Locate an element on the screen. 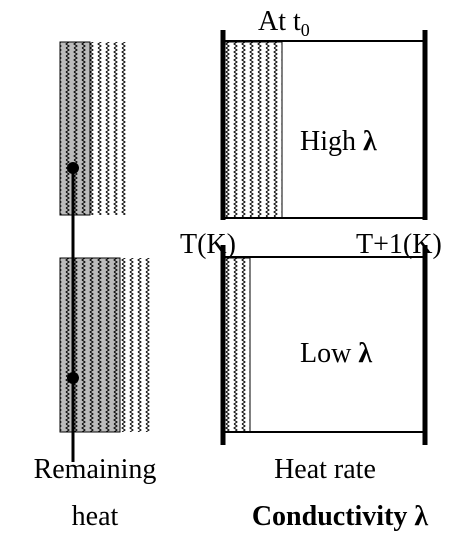 The width and height of the screenshot is (473, 555). high-label: High λ is located at coordinates (338, 141).